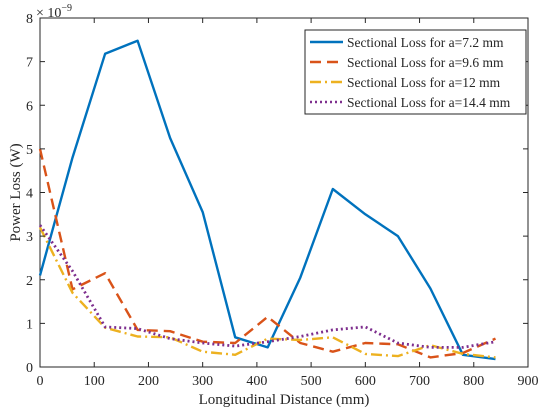 The image size is (550, 418). What do you see at coordinates (202, 381) in the screenshot?
I see `x-tick-label: 300` at bounding box center [202, 381].